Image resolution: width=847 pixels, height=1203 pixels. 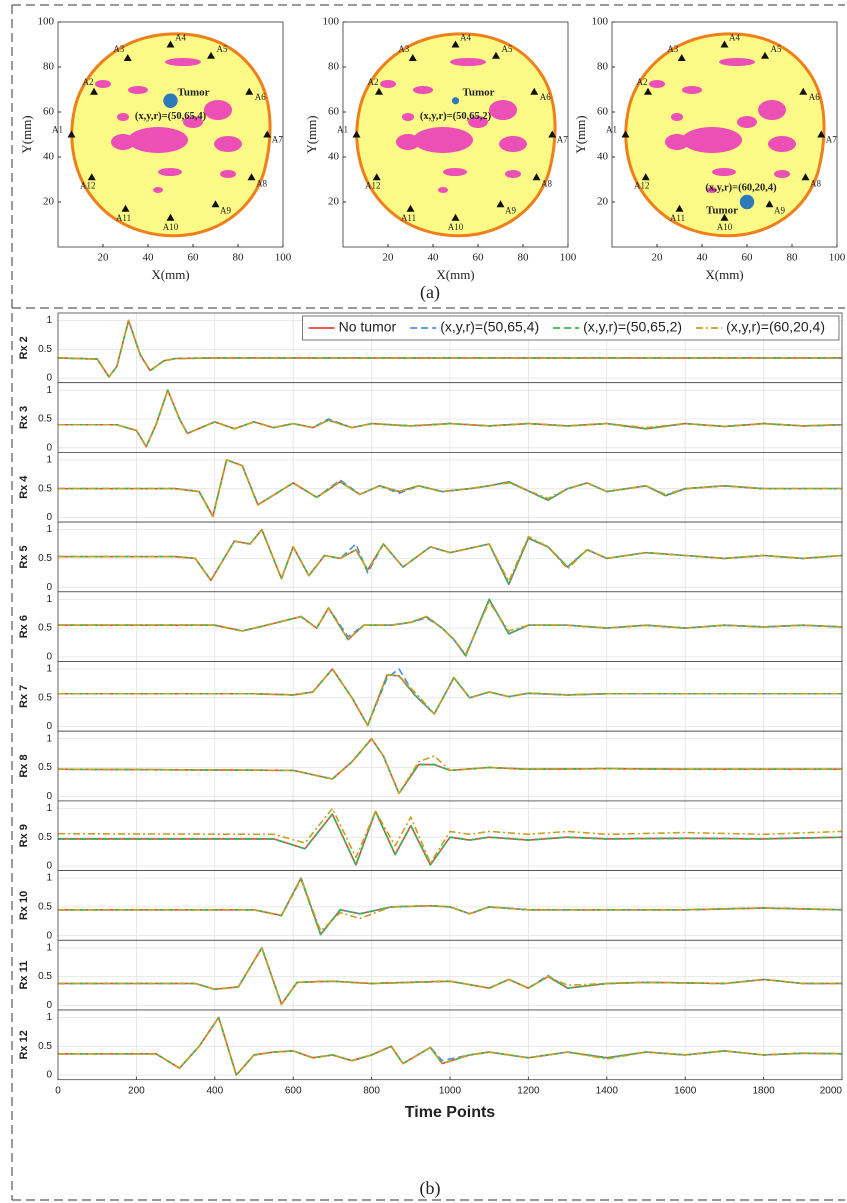 What do you see at coordinates (171, 116) in the screenshot?
I see `tumor-annotation: (x,y,r)=(50,65,4)` at bounding box center [171, 116].